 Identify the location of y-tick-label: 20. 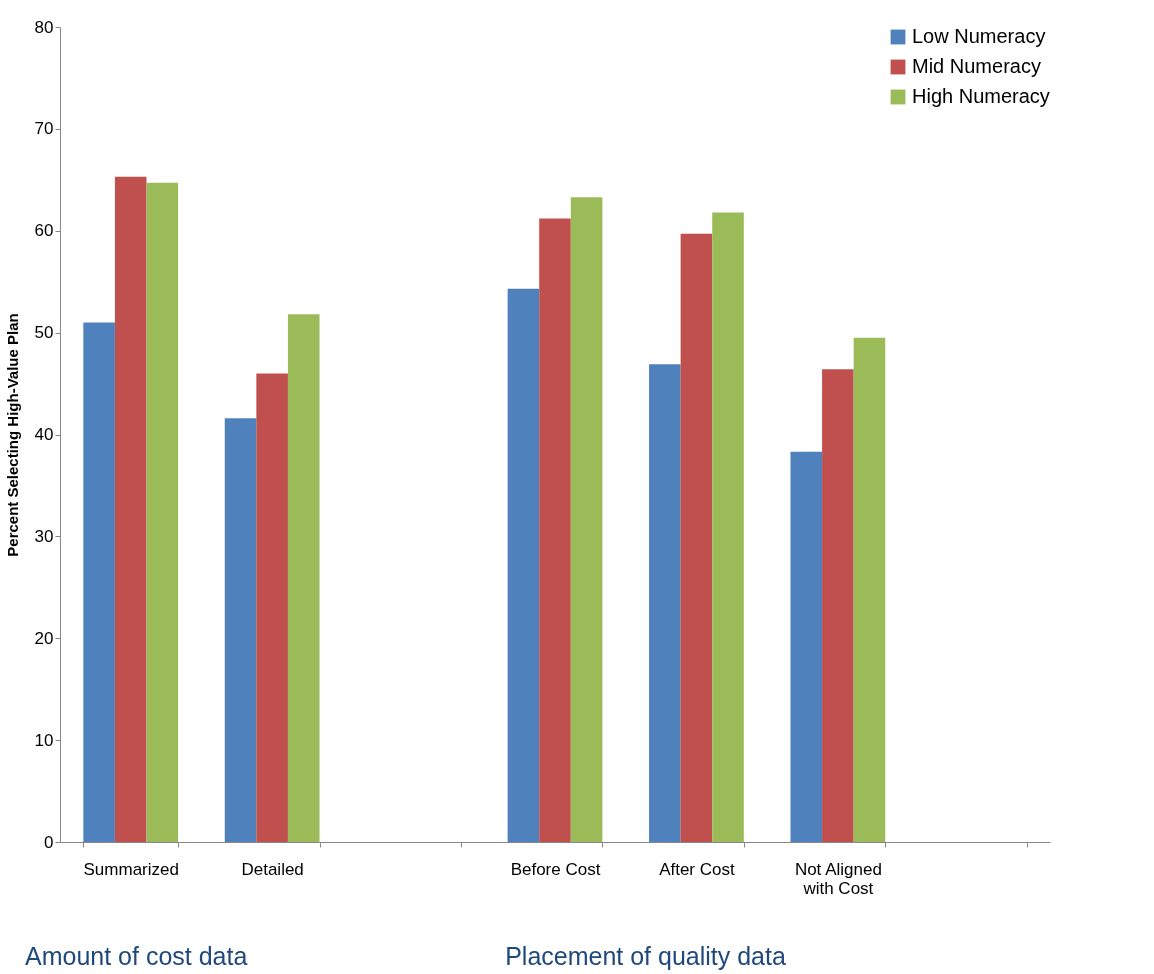
(44, 638).